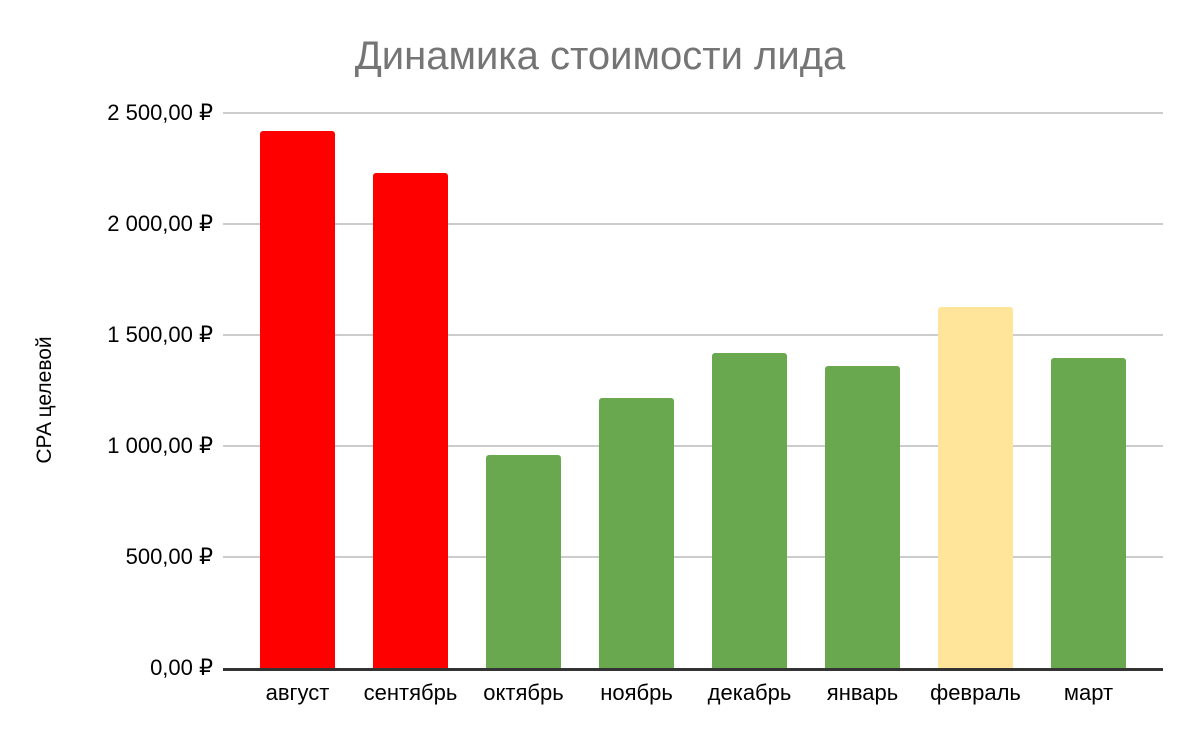 The width and height of the screenshot is (1200, 742). I want to click on x-tick-label: январь, so click(862, 692).